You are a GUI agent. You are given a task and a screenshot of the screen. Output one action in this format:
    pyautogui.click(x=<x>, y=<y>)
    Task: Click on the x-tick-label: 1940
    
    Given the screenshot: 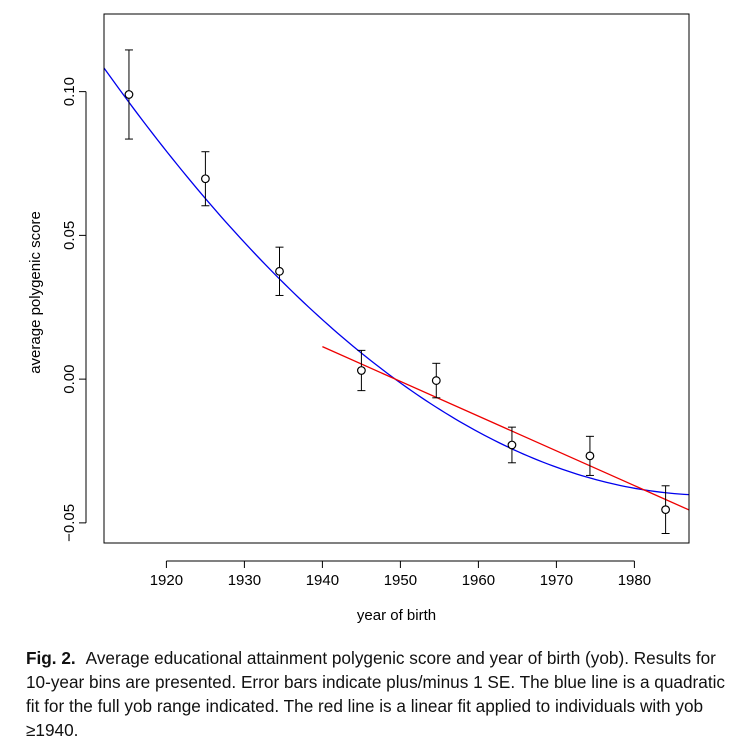 What is the action you would take?
    pyautogui.click(x=322, y=580)
    